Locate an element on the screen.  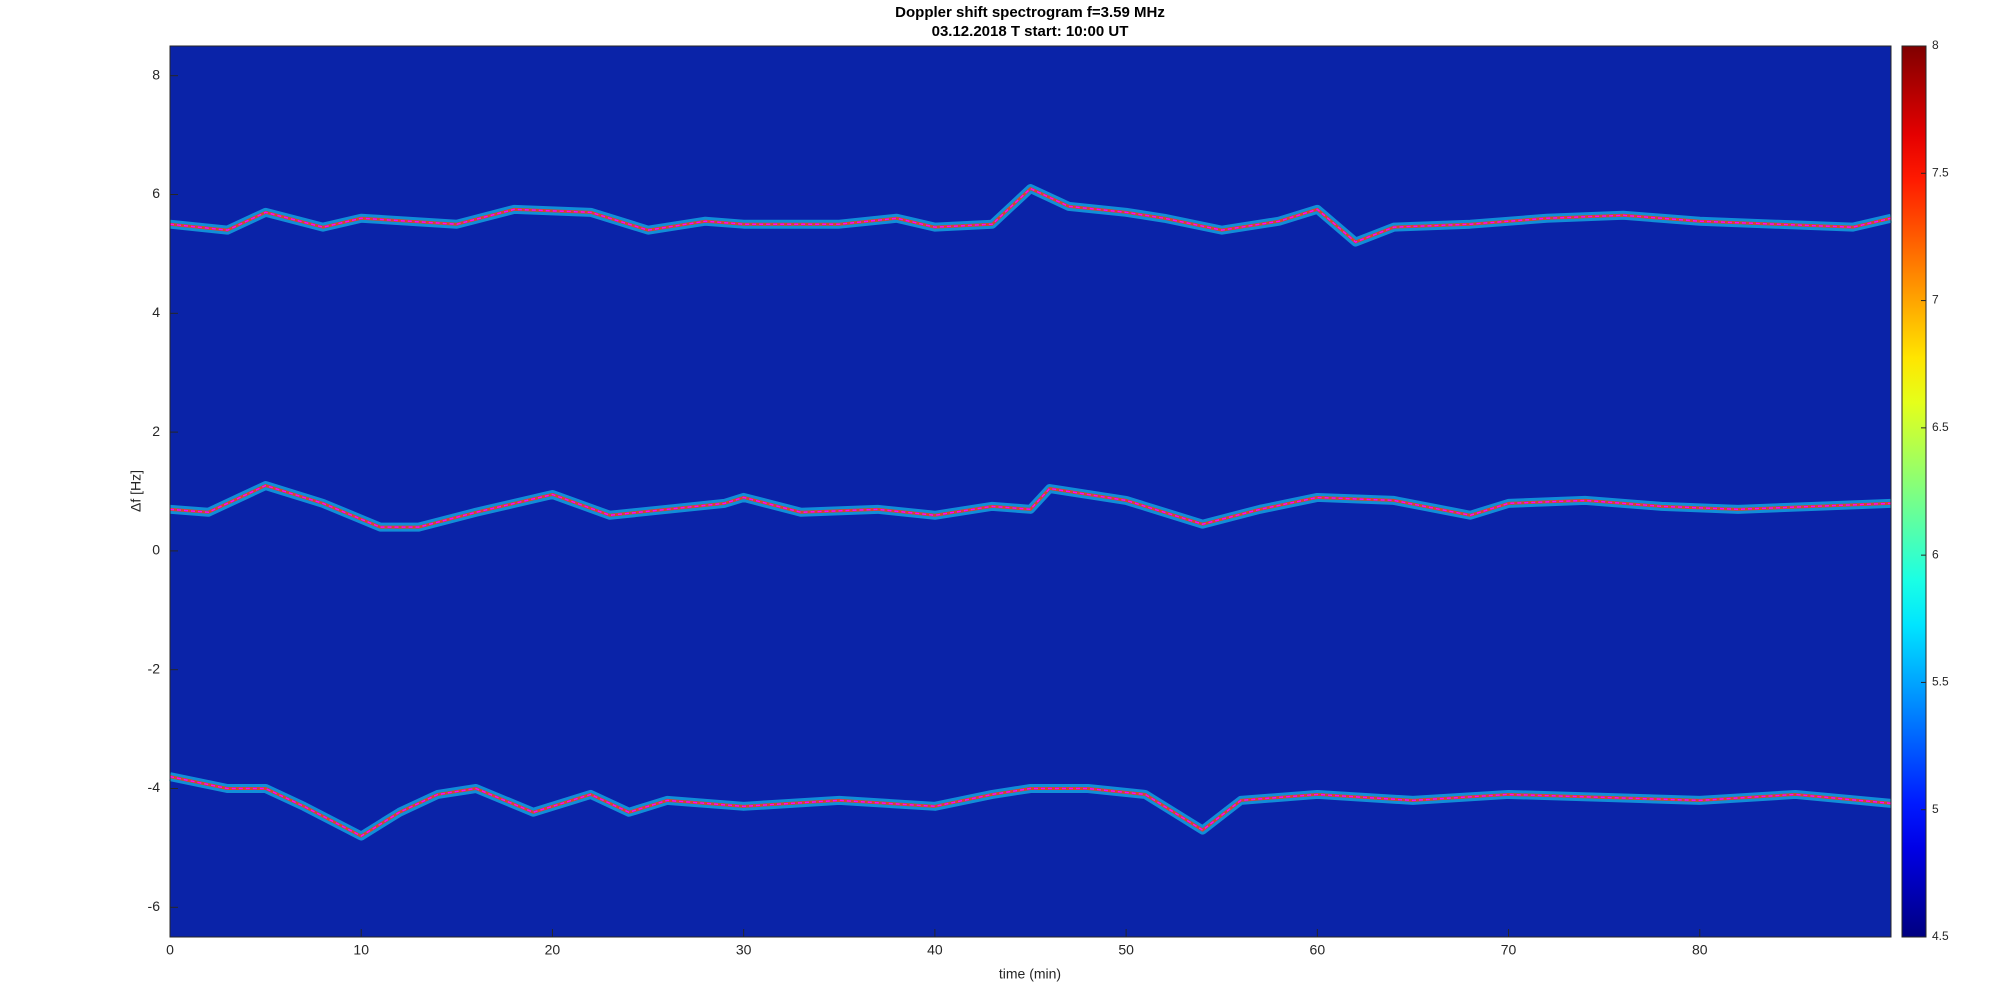
colorbar-tick-label: 7 is located at coordinates (1935, 300).